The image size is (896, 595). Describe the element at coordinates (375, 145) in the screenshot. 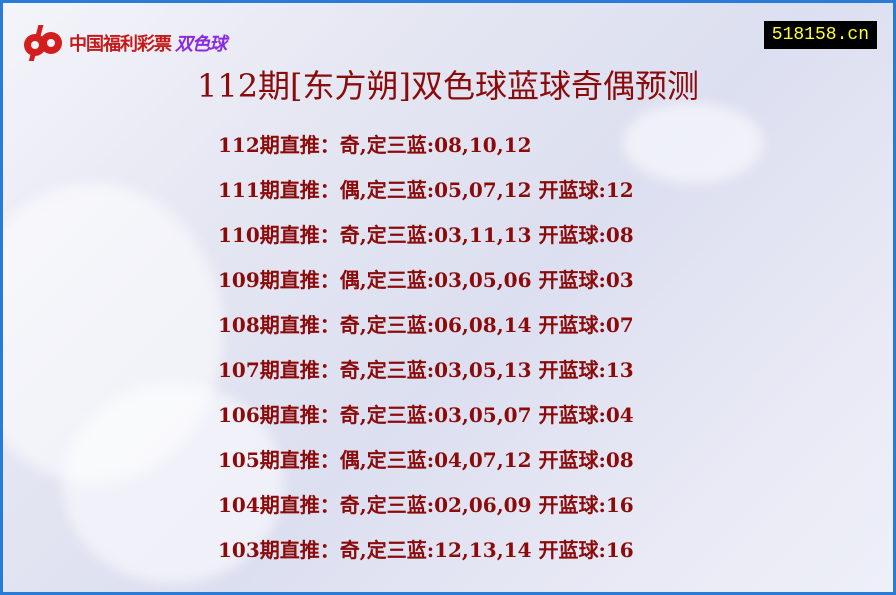

I see `list-item: 112期直推：奇,定三蓝:08,10,12` at that location.